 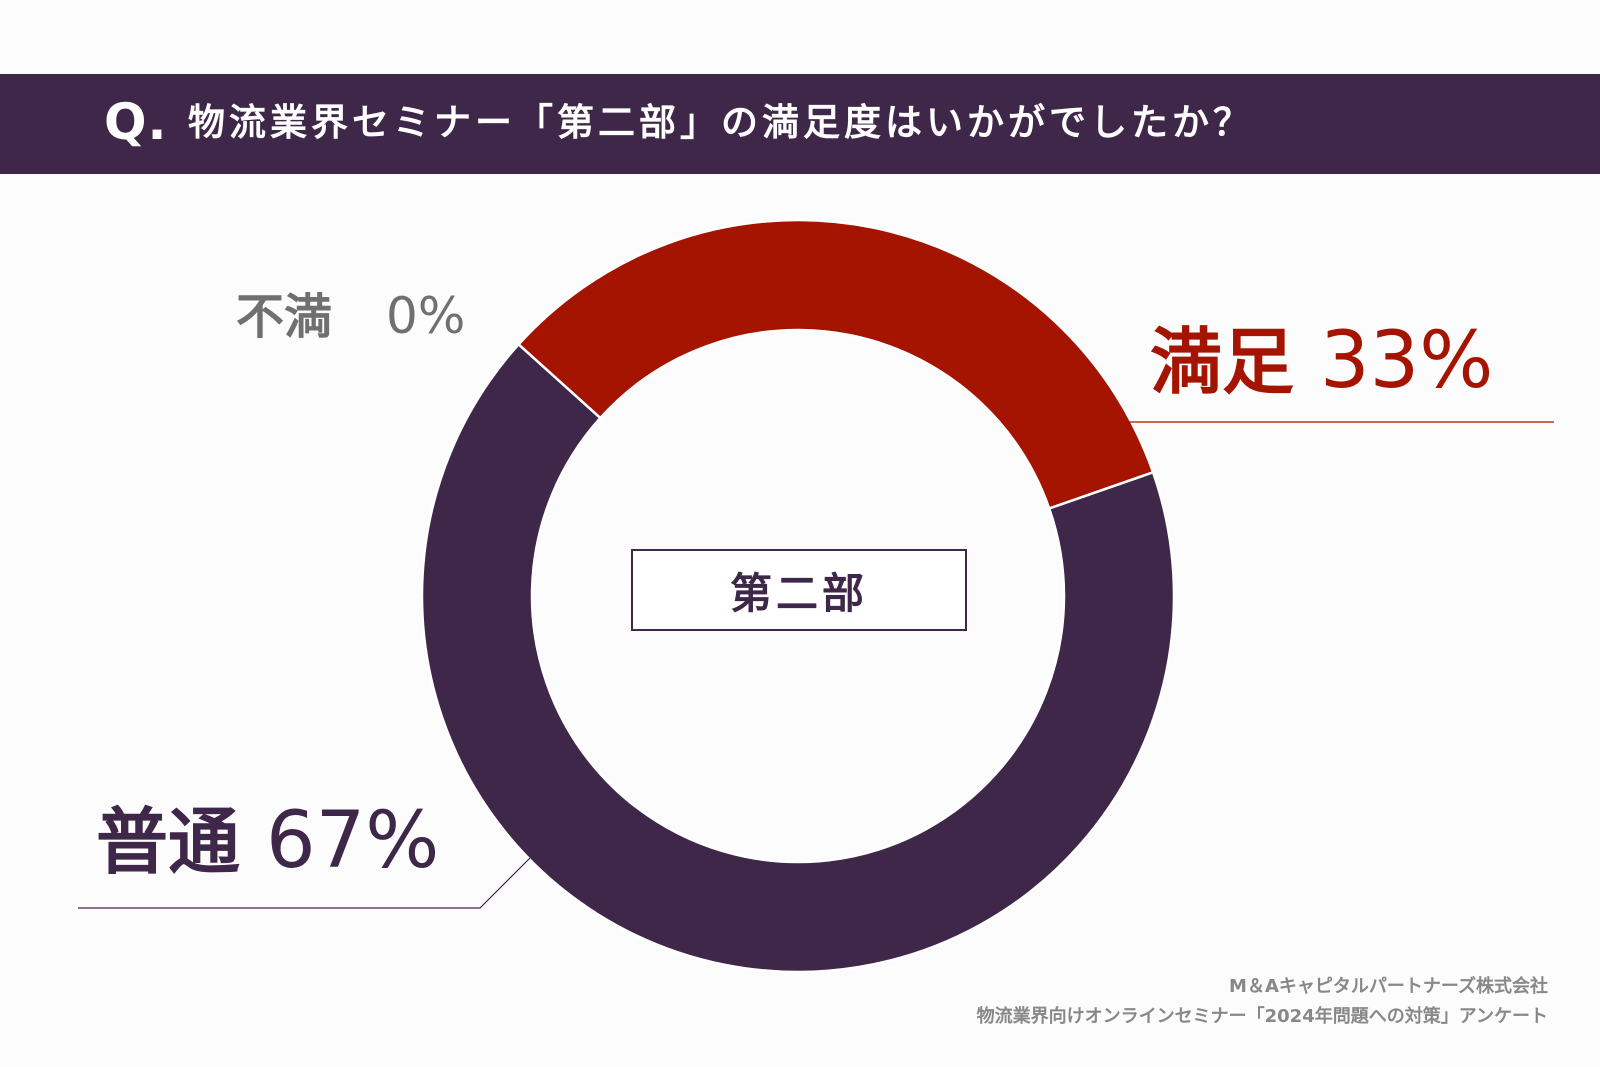 What do you see at coordinates (721, 122) in the screenshot?
I see `question-title: 物流業界セミナー「第二部」の満足度はいかがでしたか？` at bounding box center [721, 122].